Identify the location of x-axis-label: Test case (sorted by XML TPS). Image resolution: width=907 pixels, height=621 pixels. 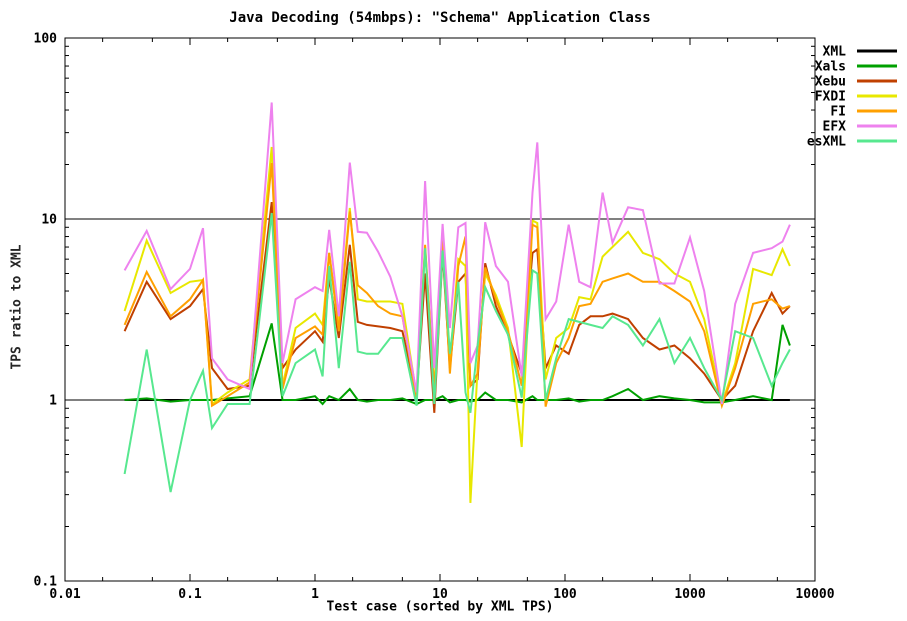
(440, 607).